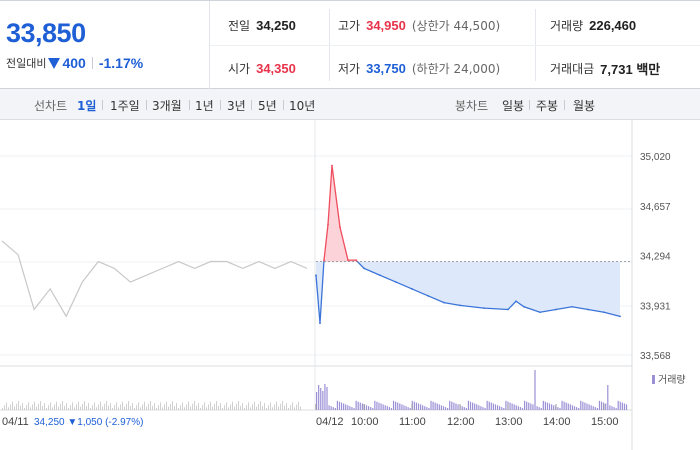  What do you see at coordinates (125, 106) in the screenshot?
I see `period-1w-button: 1주일` at bounding box center [125, 106].